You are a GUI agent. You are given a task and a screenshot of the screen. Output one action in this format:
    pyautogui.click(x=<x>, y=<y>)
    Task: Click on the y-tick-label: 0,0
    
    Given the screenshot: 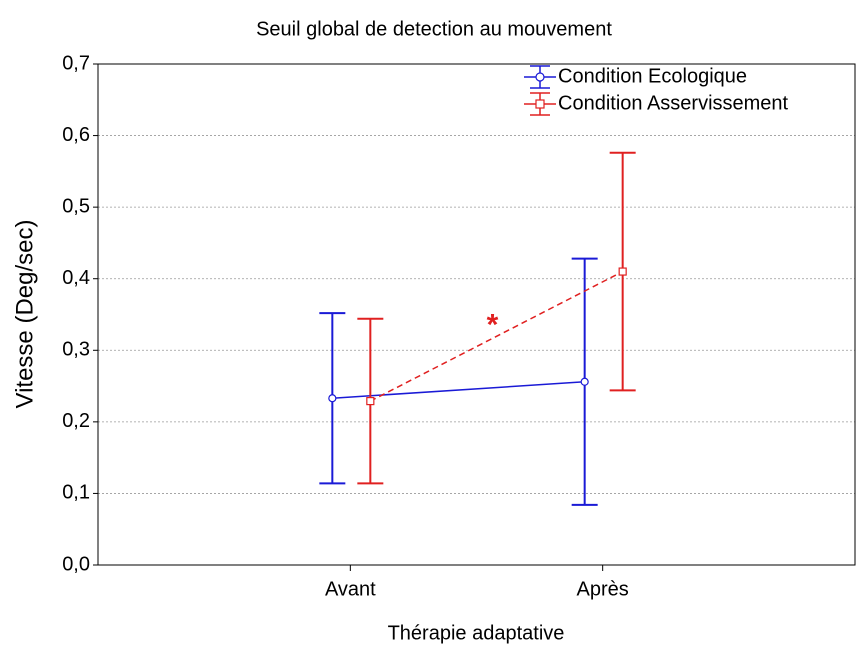 What is the action you would take?
    pyautogui.click(x=76, y=564)
    